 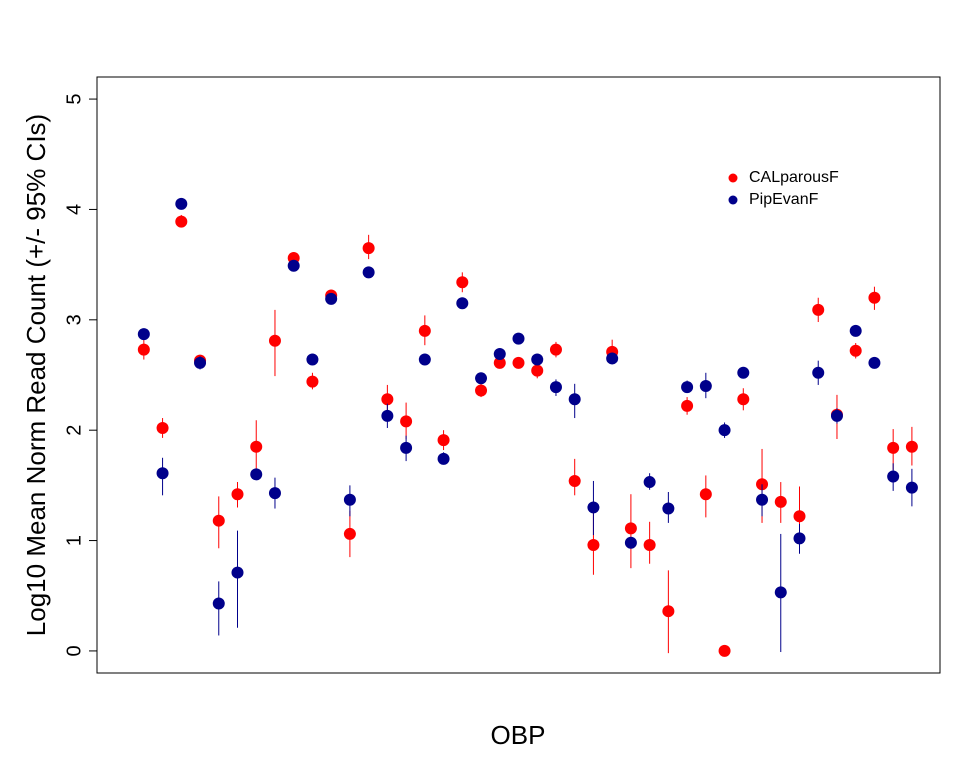 I want to click on y-tick-label: 4, so click(x=74, y=209).